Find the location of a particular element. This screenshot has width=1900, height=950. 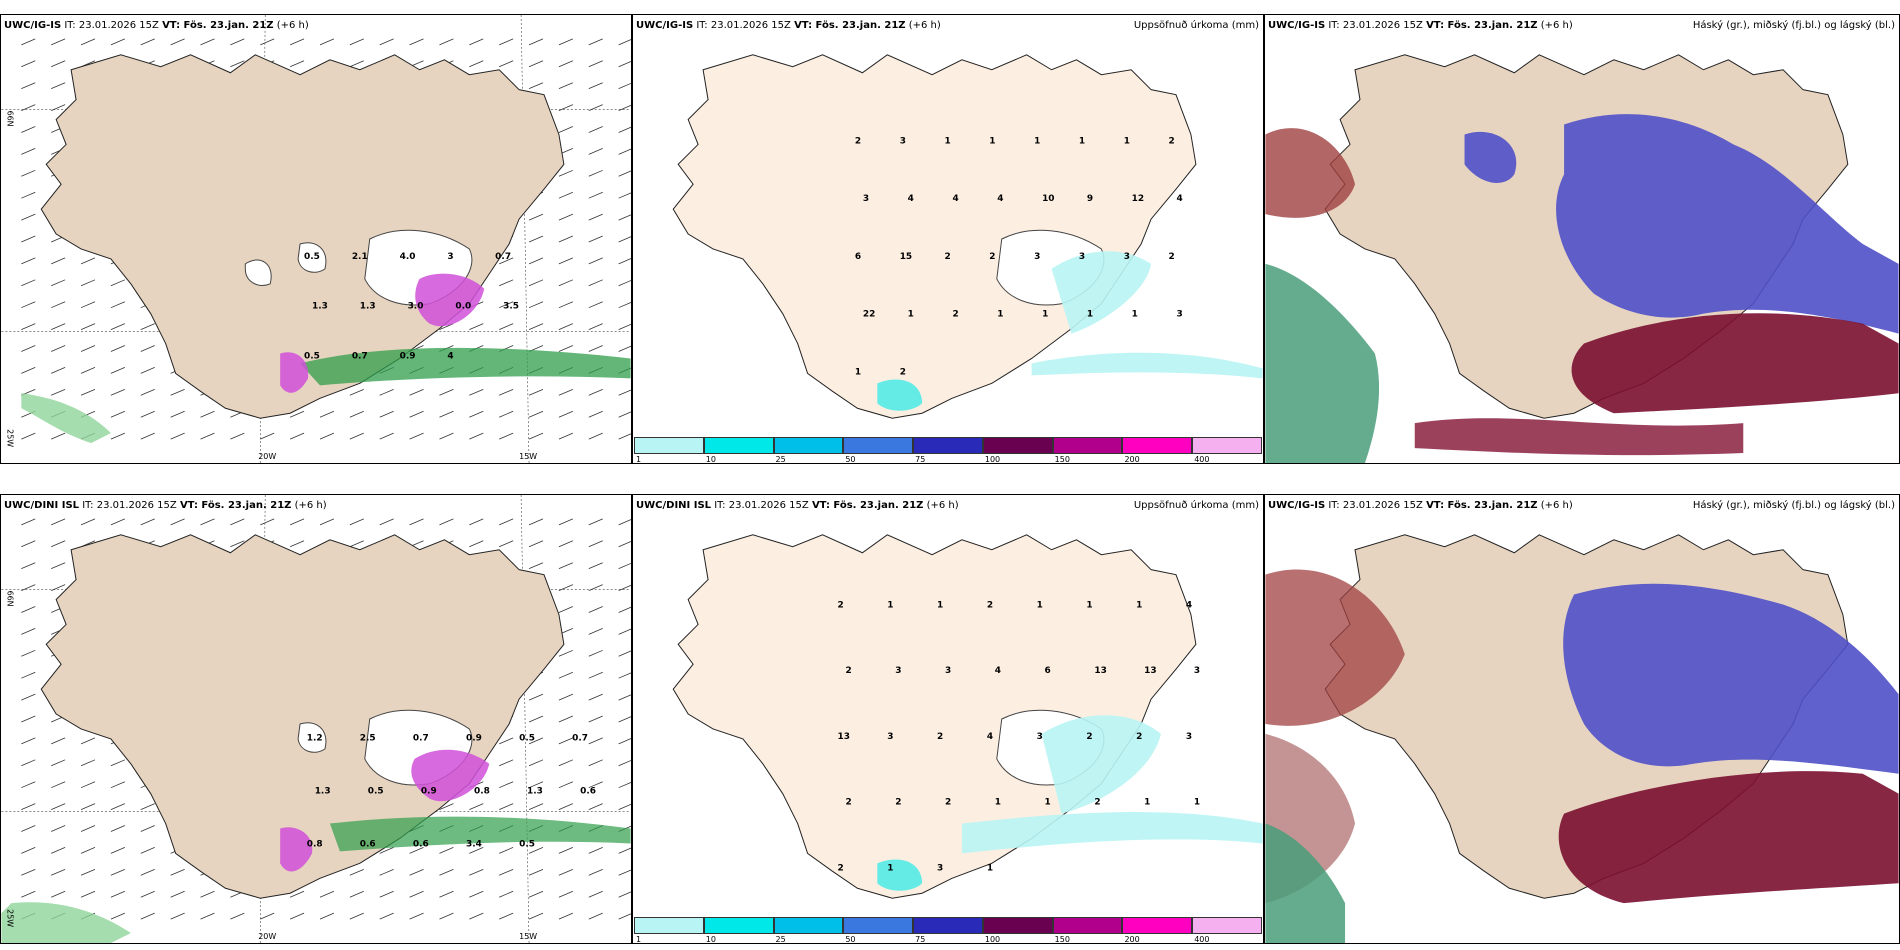

colorbar-tick: 1 is located at coordinates (639, 459).